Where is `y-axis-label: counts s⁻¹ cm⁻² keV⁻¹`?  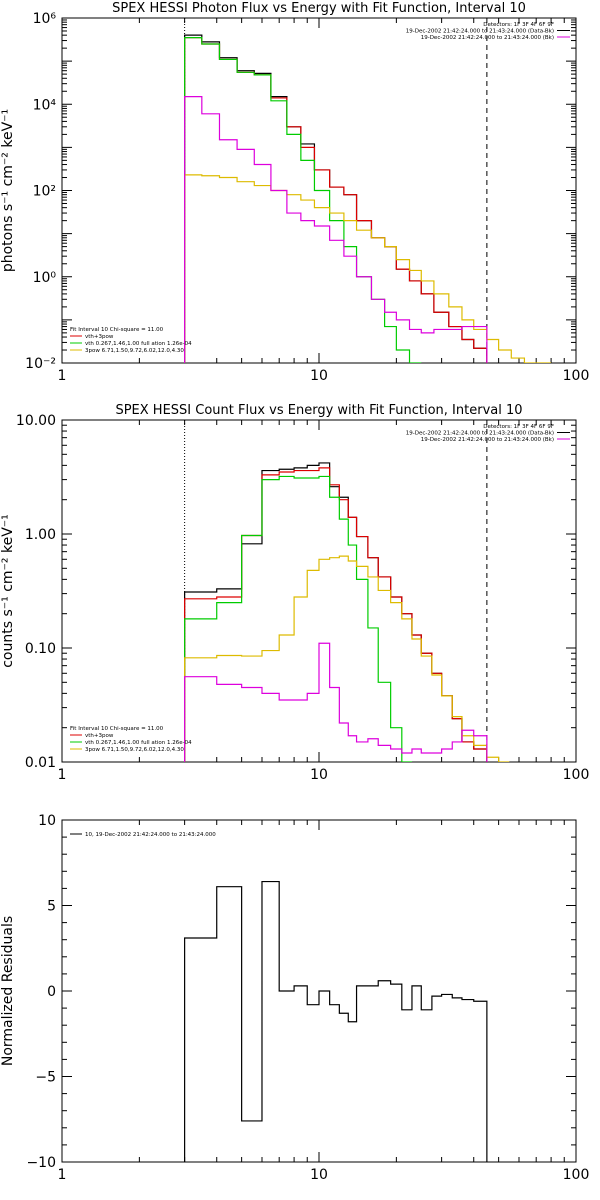 y-axis-label: counts s⁻¹ cm⁻² keV⁻¹ is located at coordinates (8, 591).